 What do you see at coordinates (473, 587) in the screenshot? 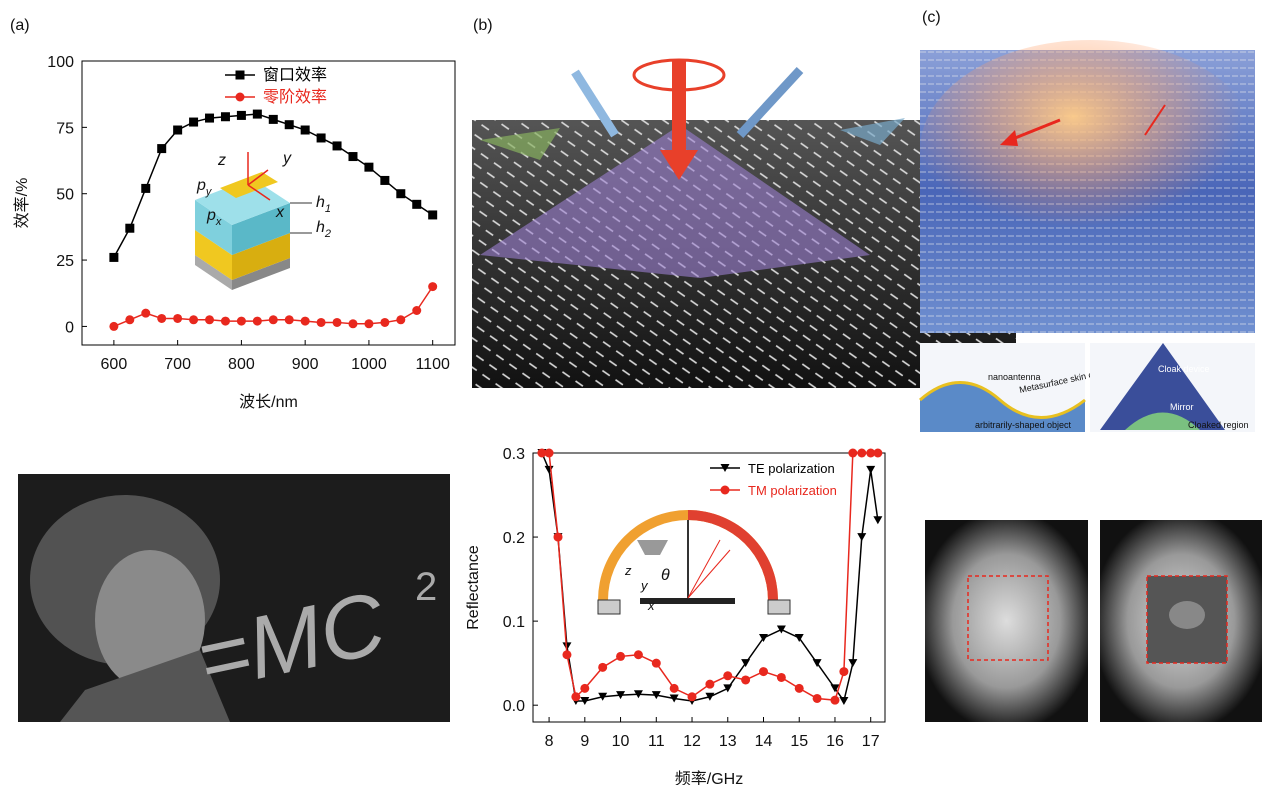
I see `y-axis-label: Reflectance` at bounding box center [473, 587].